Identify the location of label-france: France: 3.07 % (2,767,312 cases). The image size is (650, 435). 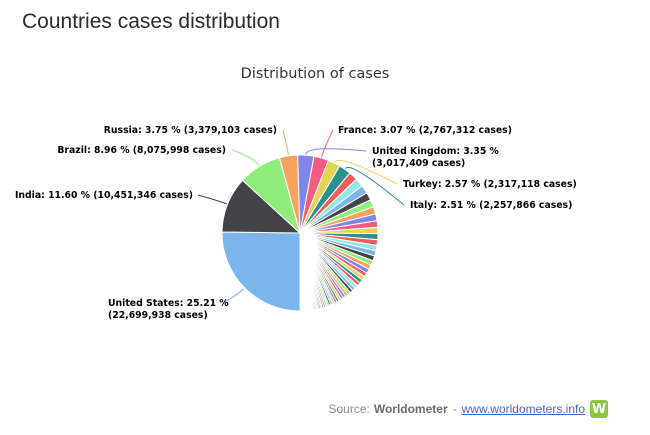
(425, 130).